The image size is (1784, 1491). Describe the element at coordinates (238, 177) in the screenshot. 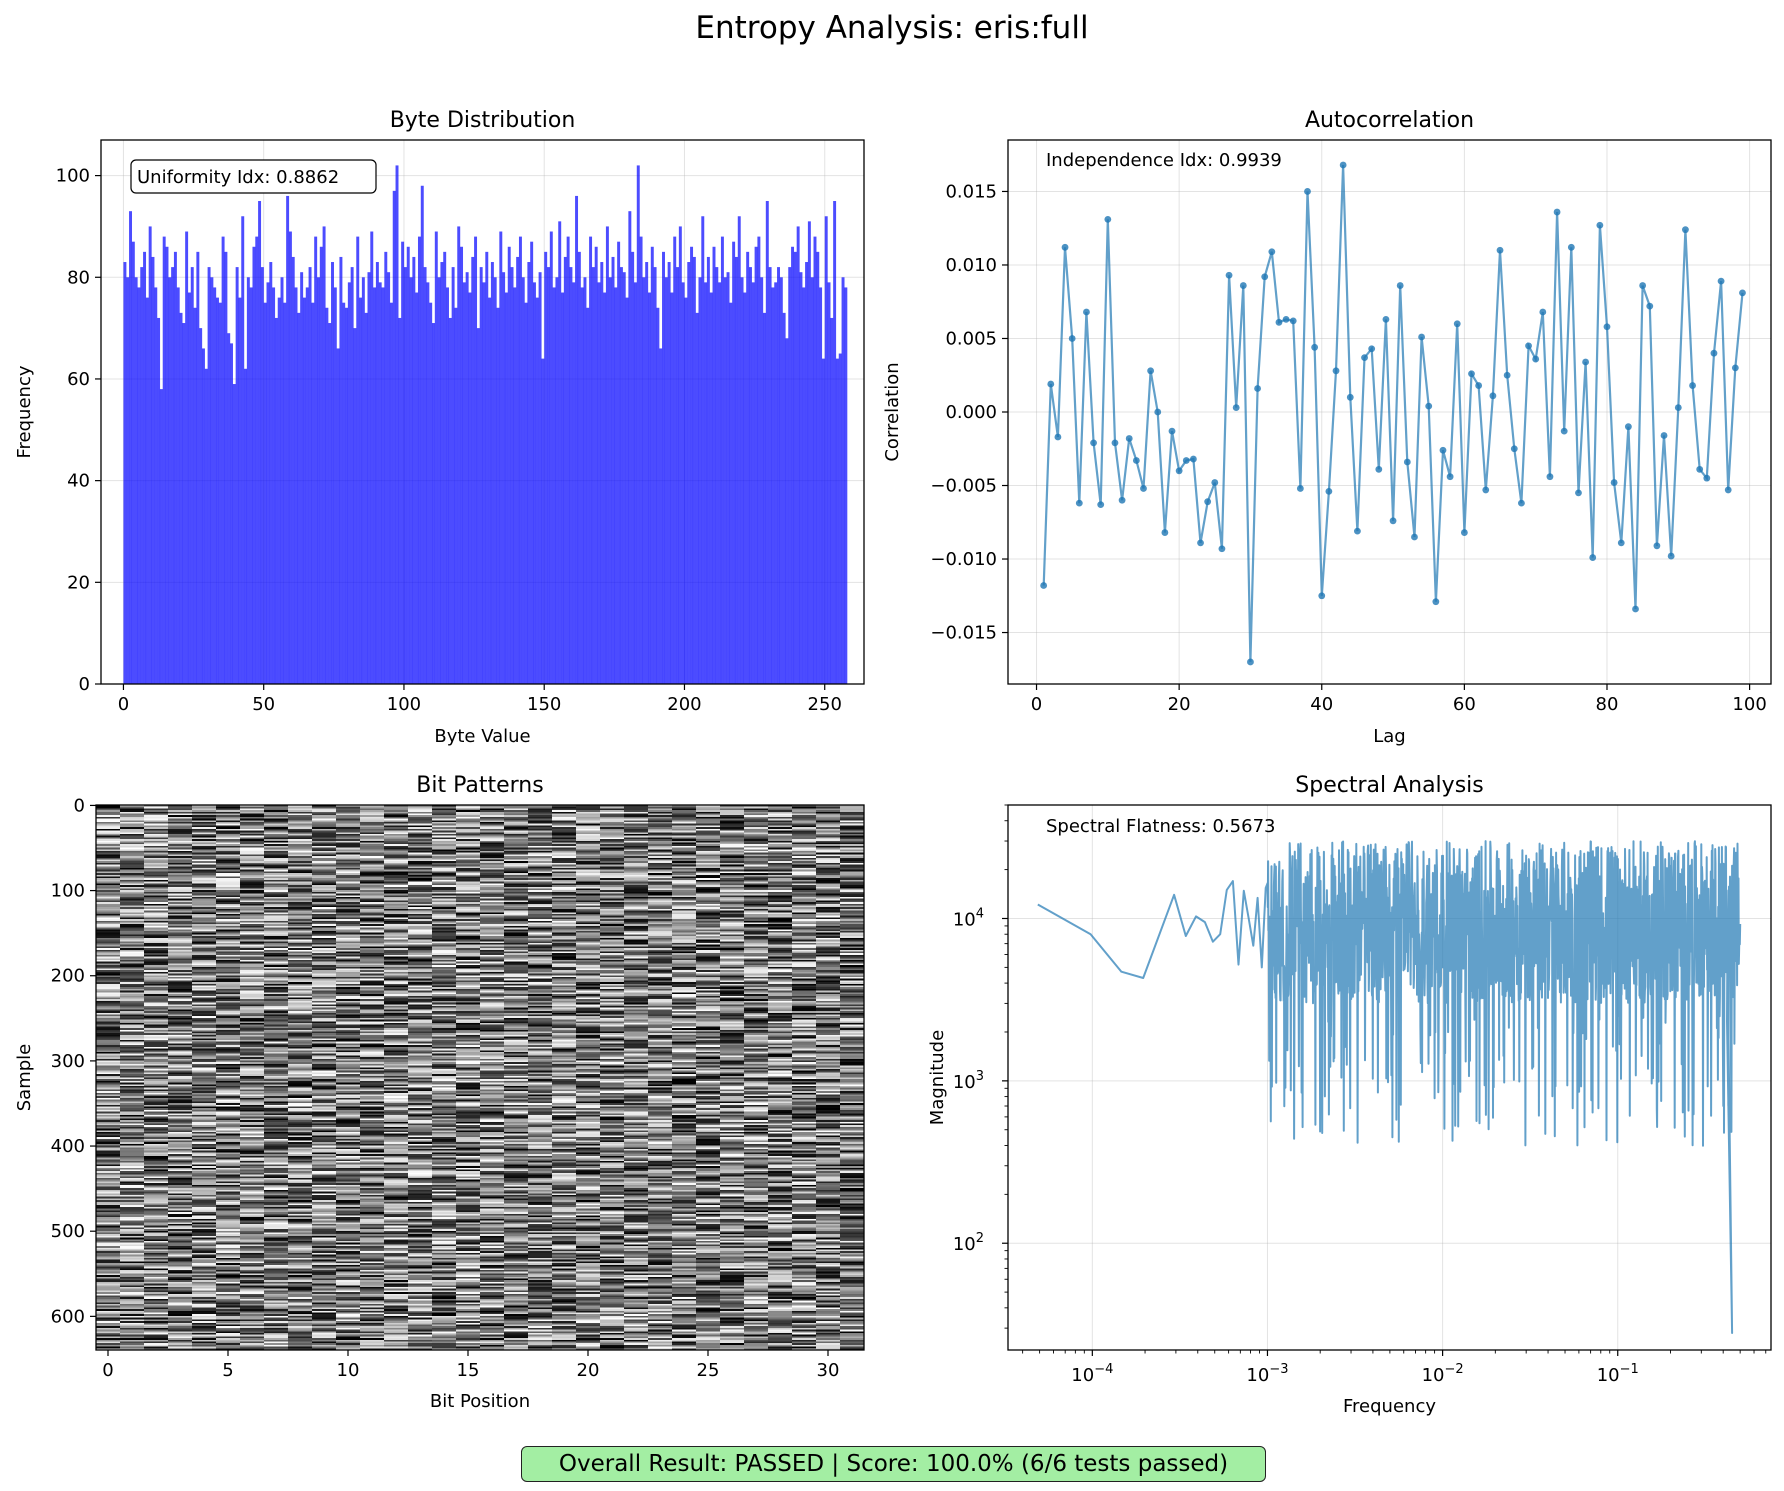

I see `annotation-text: Uniformity Idx: 0.8862` at that location.